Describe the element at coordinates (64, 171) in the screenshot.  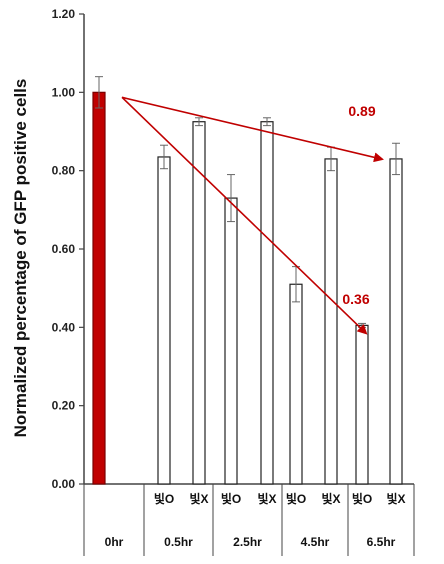
I see `y-tick-label: 0.80` at that location.